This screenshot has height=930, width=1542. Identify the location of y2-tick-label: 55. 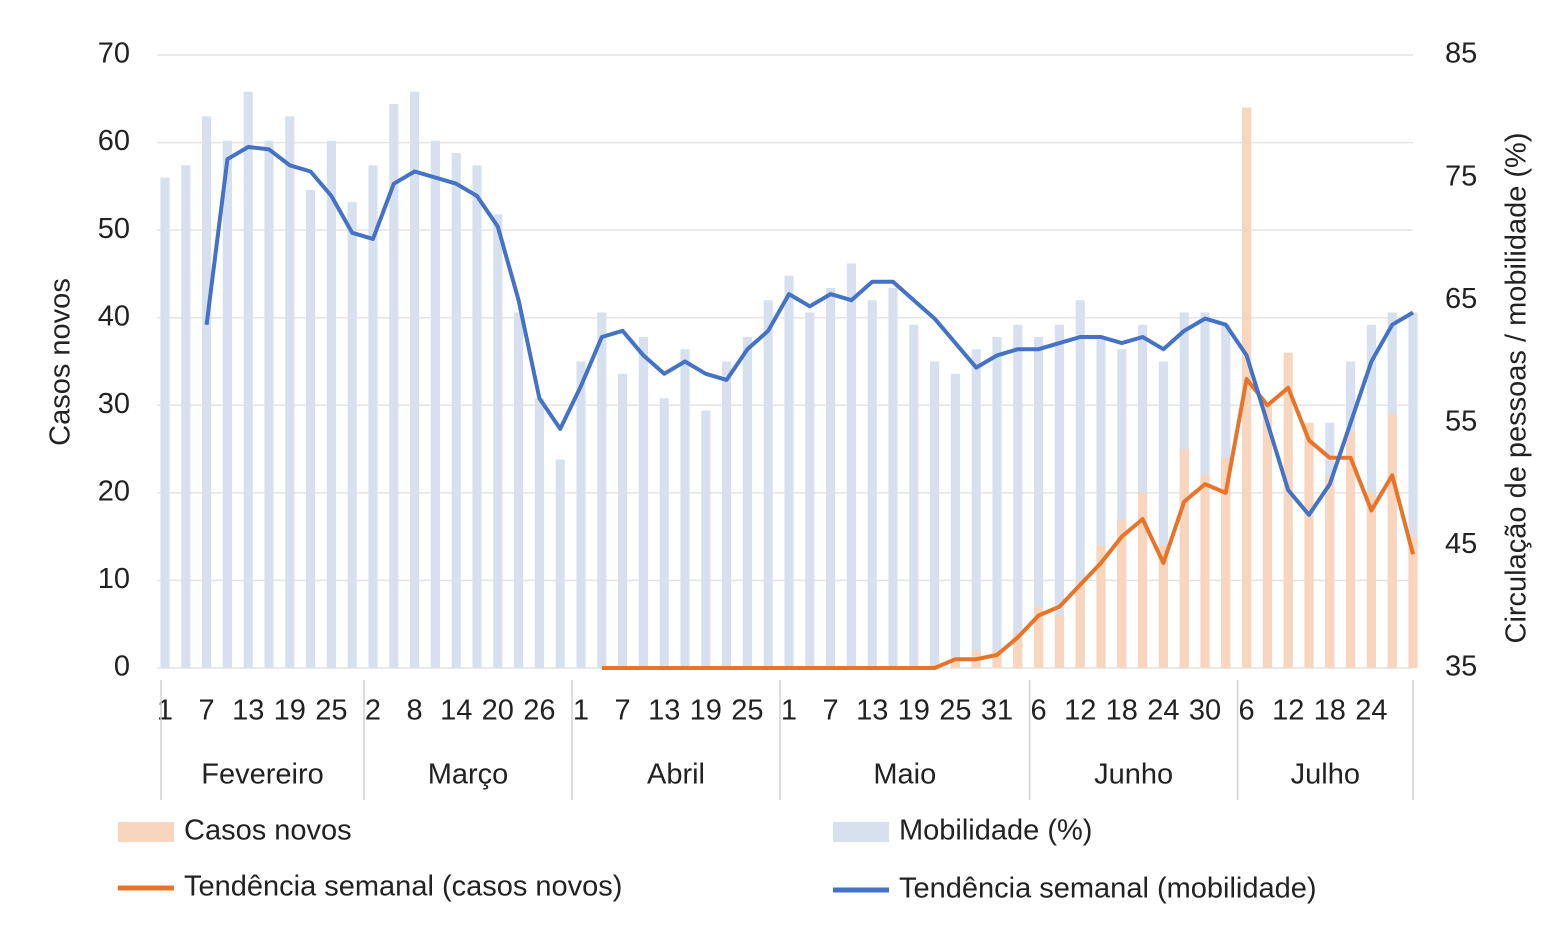
(1461, 421).